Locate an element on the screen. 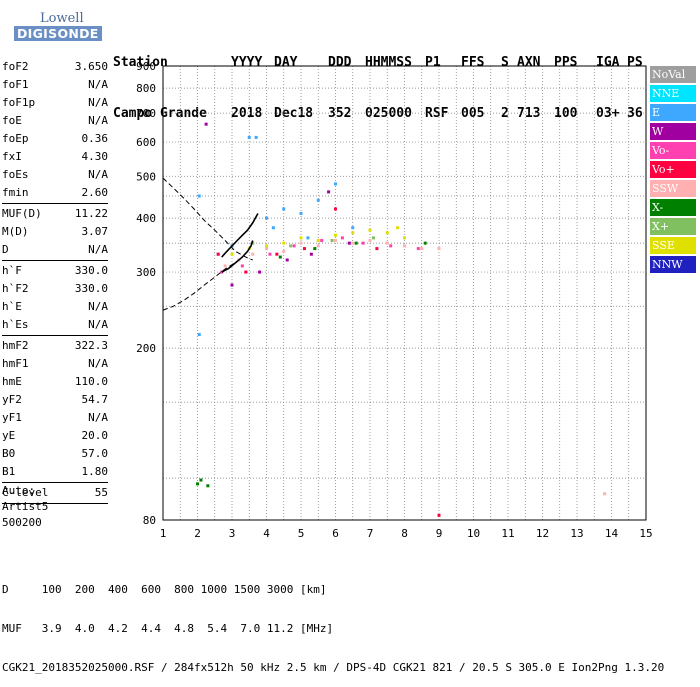  parameter-value: 3.07 is located at coordinates (95, 231).